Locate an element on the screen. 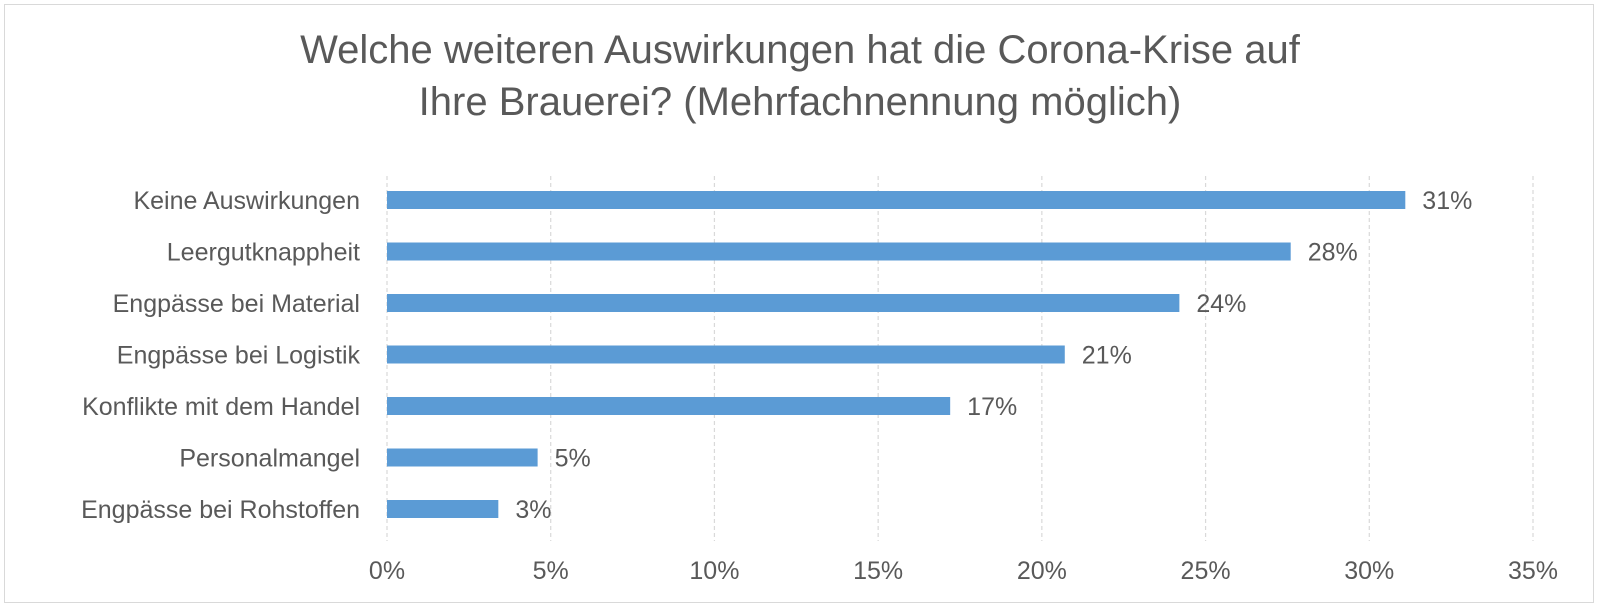 The width and height of the screenshot is (1600, 609). data-label: 3% is located at coordinates (533, 510).